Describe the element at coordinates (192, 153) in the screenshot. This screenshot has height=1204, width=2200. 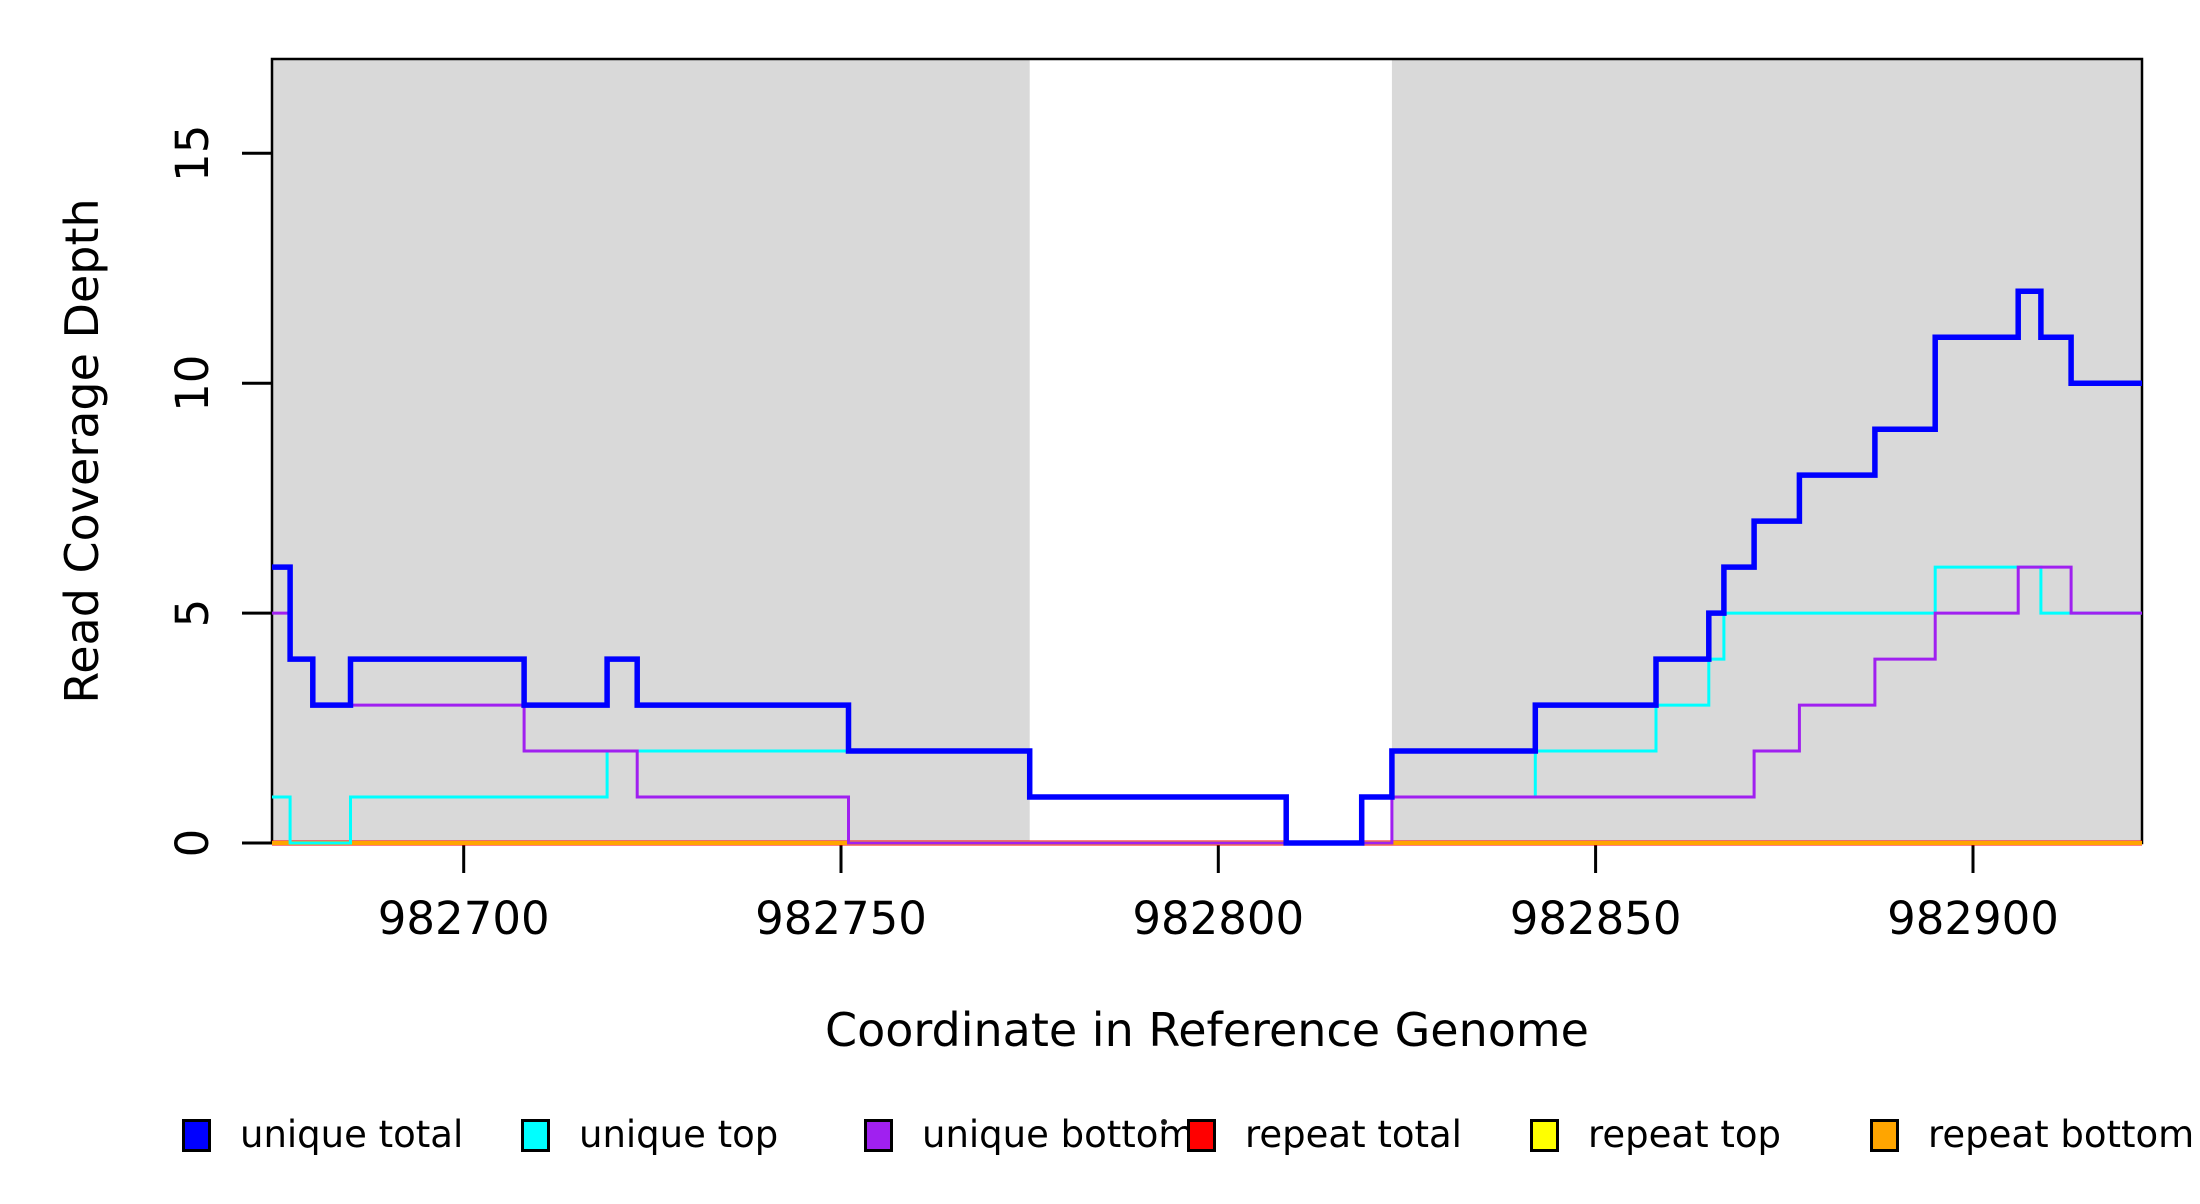
I see `y-tick-label: 15` at that location.